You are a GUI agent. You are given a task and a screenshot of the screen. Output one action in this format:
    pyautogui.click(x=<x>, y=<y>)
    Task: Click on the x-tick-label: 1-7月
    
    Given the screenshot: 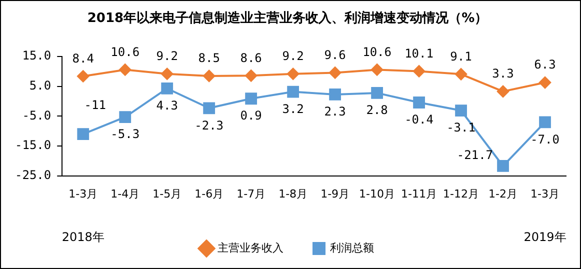 What is the action you would take?
    pyautogui.click(x=251, y=193)
    